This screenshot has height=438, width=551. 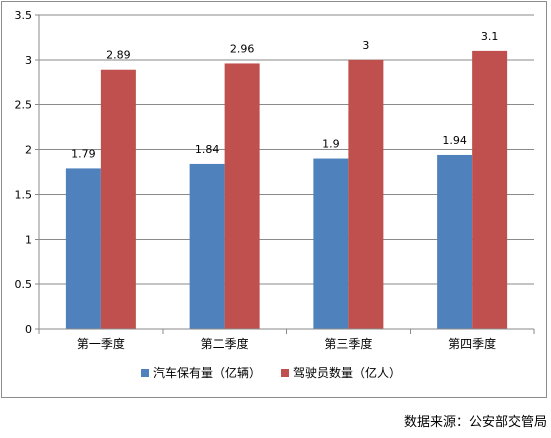 What do you see at coordinates (331, 144) in the screenshot?
I see `data-label: 1.9` at bounding box center [331, 144].